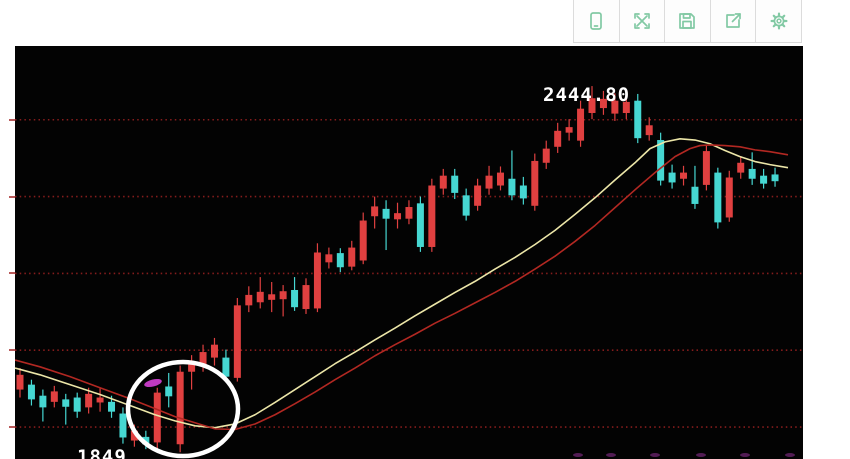 This screenshot has width=850, height=459. I want to click on highlight-circle, so click(183, 409).